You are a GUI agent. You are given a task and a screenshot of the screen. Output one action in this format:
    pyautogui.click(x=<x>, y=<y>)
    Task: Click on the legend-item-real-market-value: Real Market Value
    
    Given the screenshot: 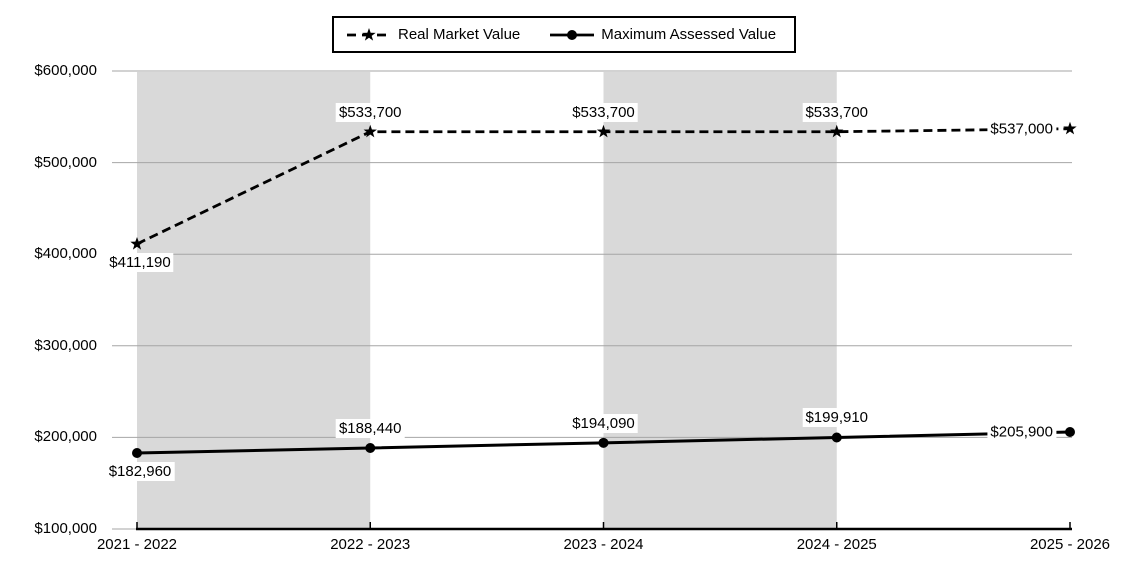 What is the action you would take?
    pyautogui.click(x=433, y=34)
    